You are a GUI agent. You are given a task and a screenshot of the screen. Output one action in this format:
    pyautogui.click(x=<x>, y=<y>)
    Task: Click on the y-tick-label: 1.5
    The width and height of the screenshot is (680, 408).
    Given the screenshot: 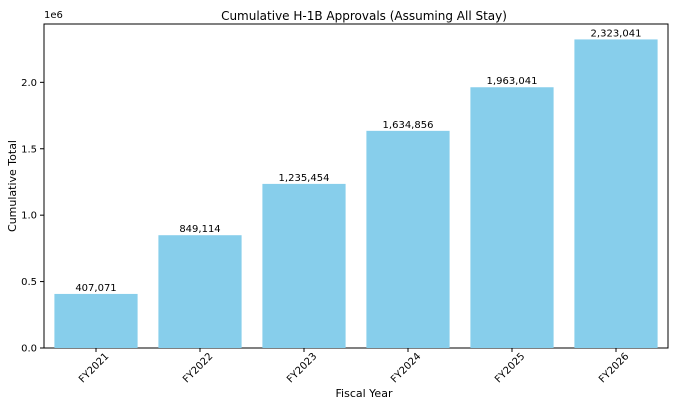 What is the action you would take?
    pyautogui.click(x=29, y=149)
    